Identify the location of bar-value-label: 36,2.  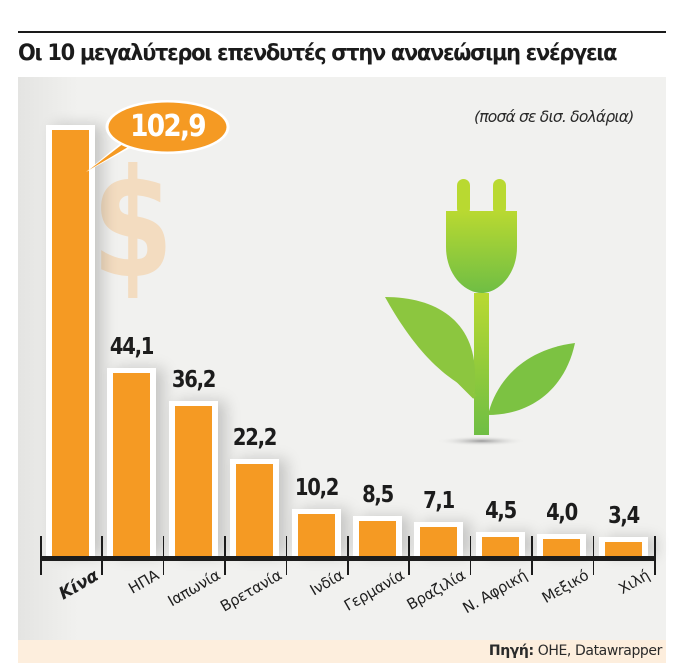
(193, 380).